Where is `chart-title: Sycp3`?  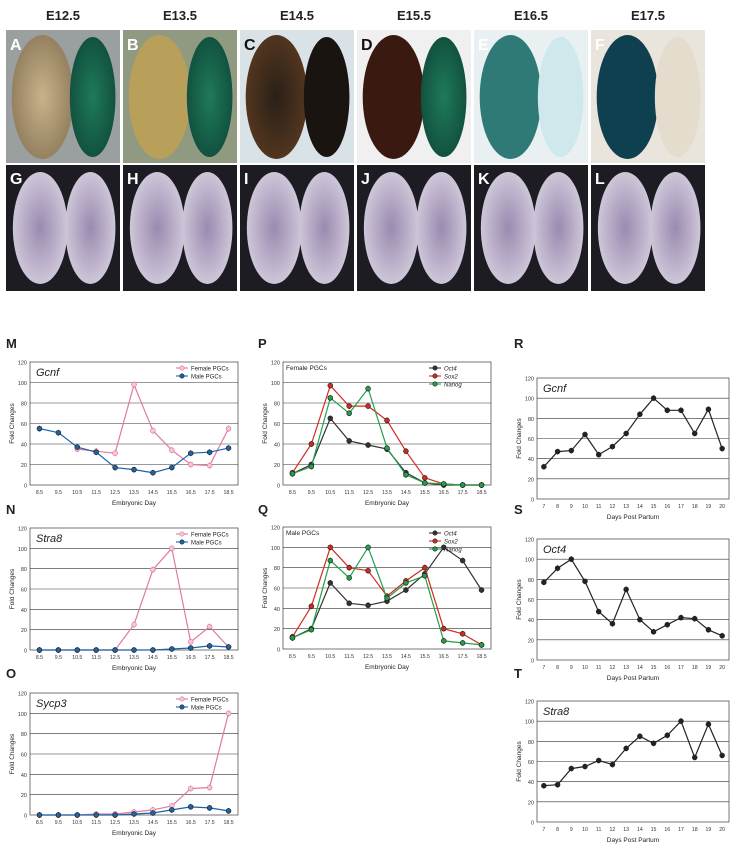 chart-title: Sycp3 is located at coordinates (51, 704).